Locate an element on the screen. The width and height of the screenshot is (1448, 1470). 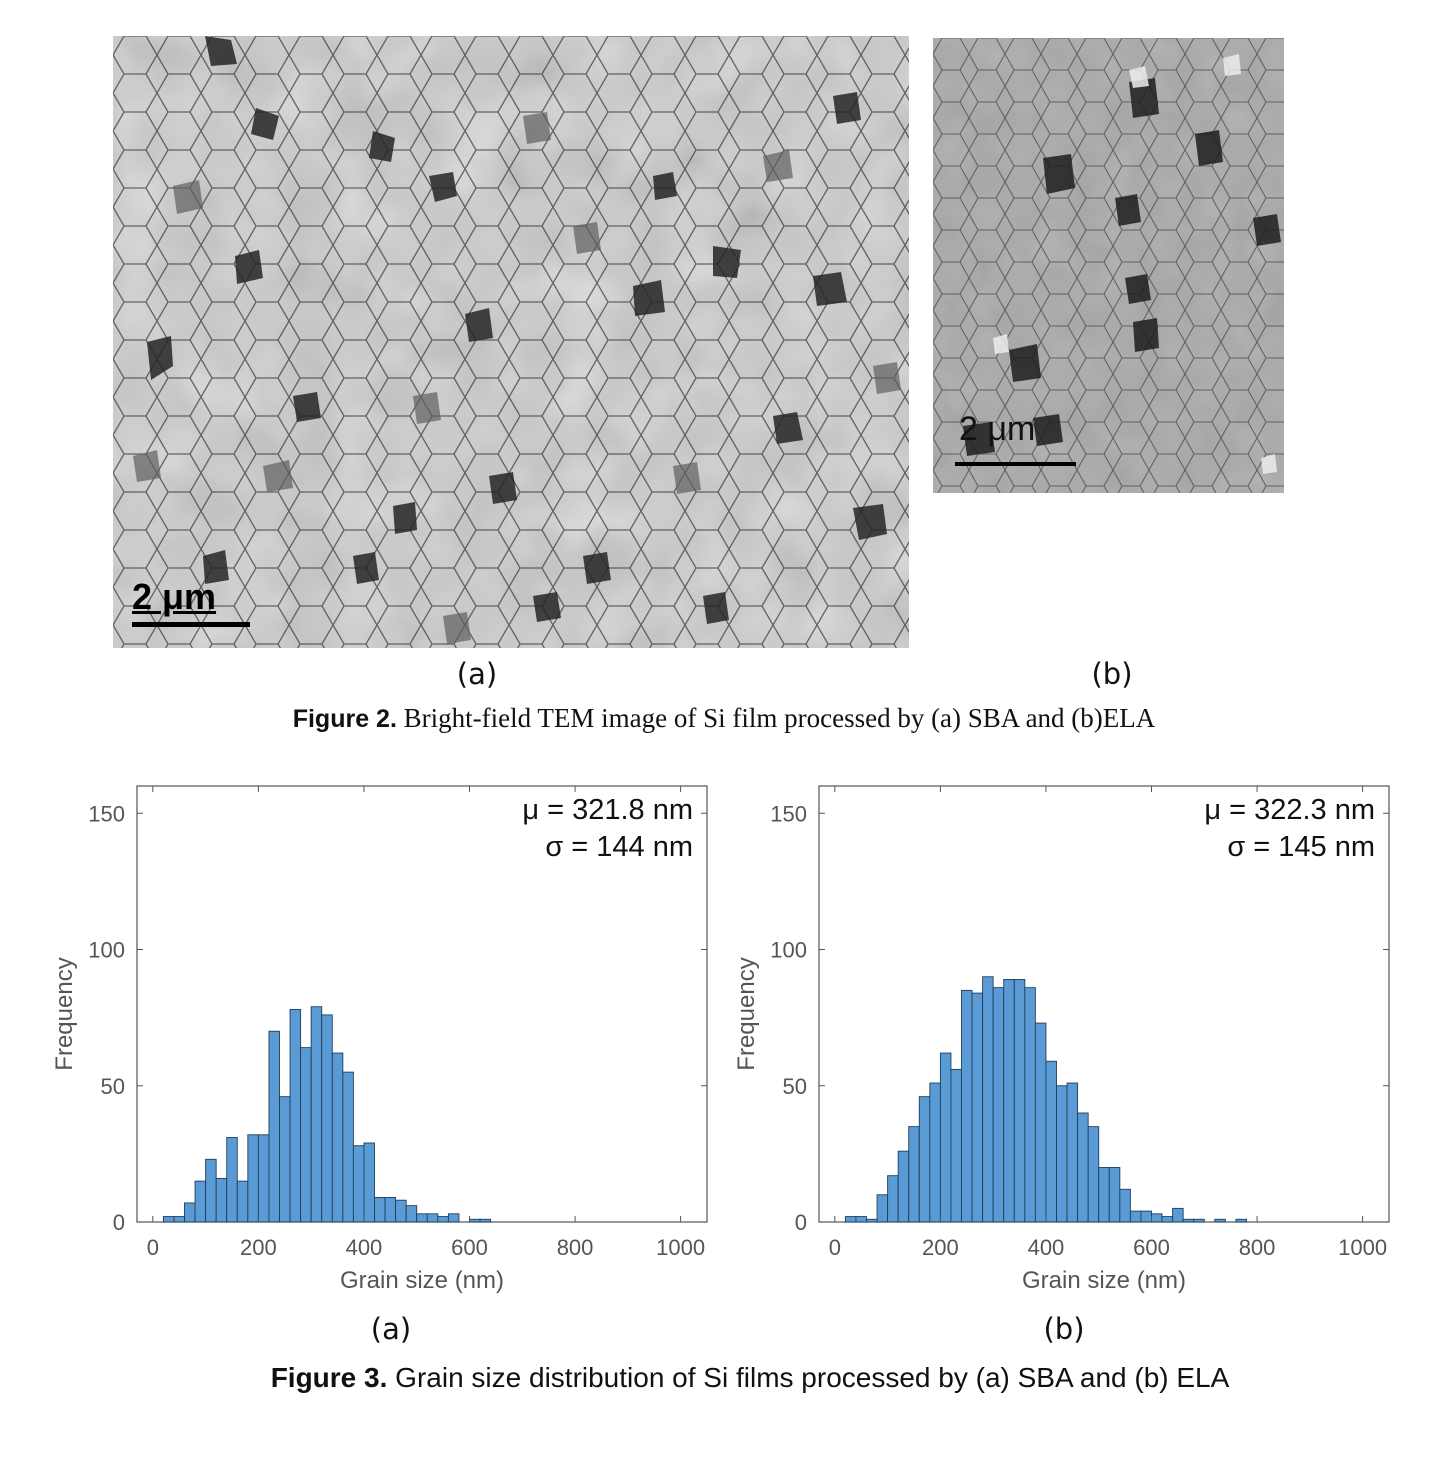
x-tick-label: 600 is located at coordinates (1151, 1247).